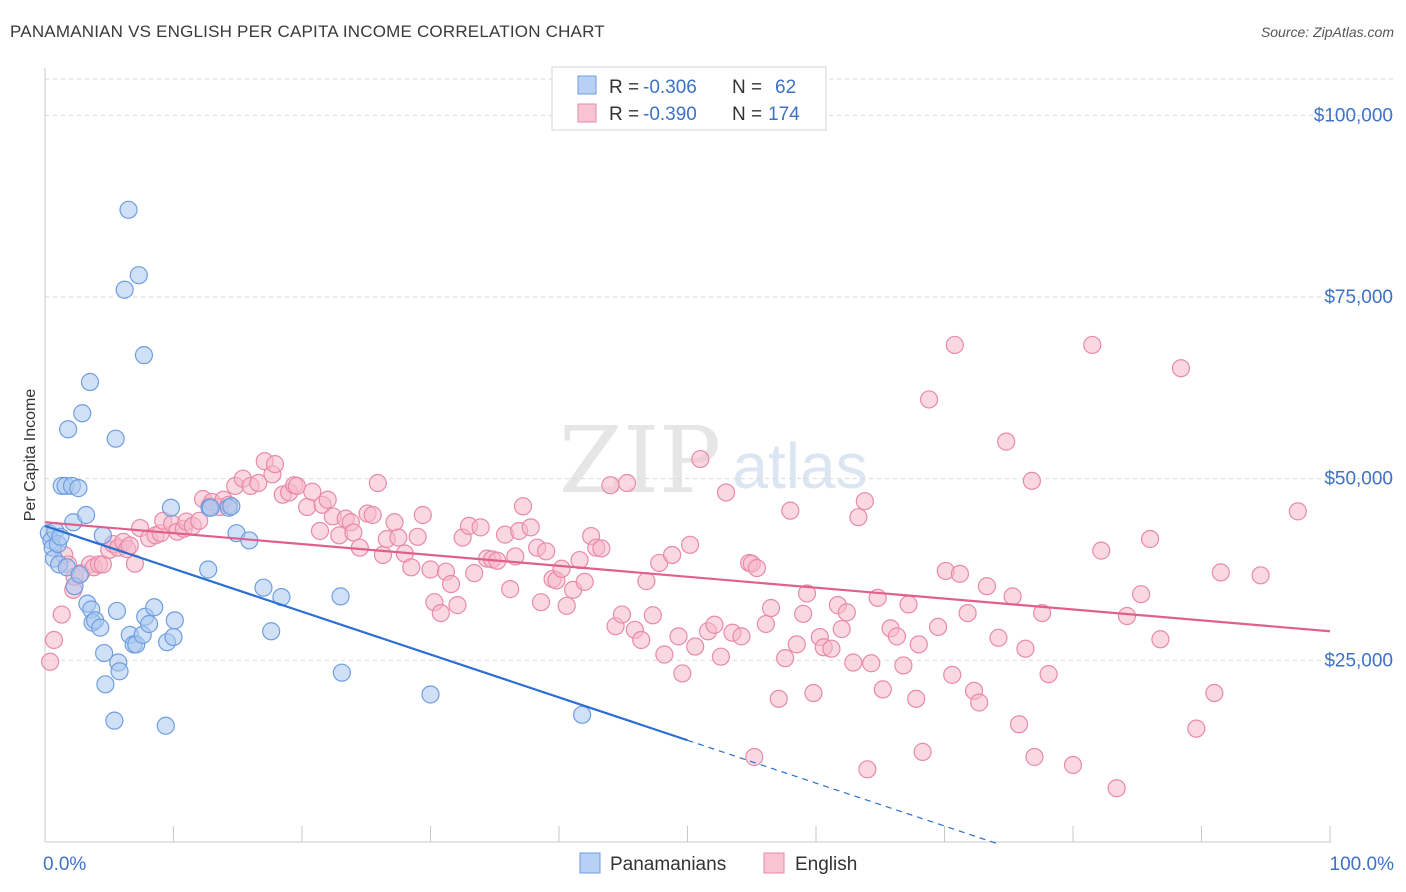  What do you see at coordinates (670, 114) in the screenshot?
I see `legend-r-value-2: -0.390` at bounding box center [670, 114].